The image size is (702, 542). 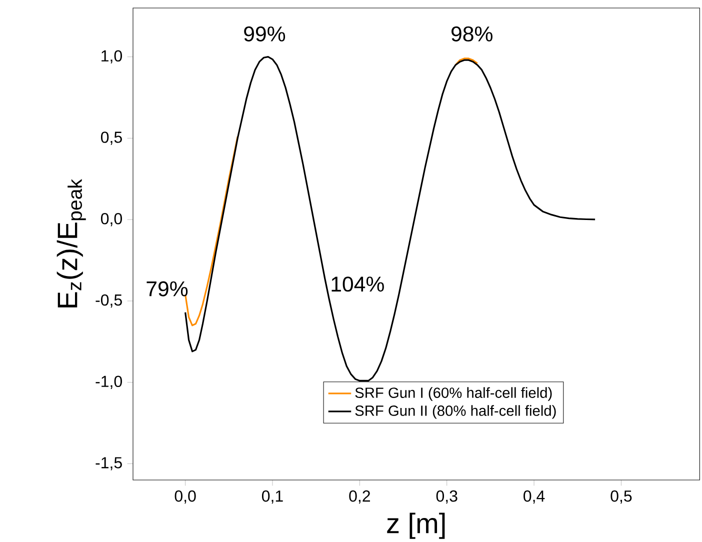 I want to click on x-tick-label: 0,5, so click(x=621, y=497).